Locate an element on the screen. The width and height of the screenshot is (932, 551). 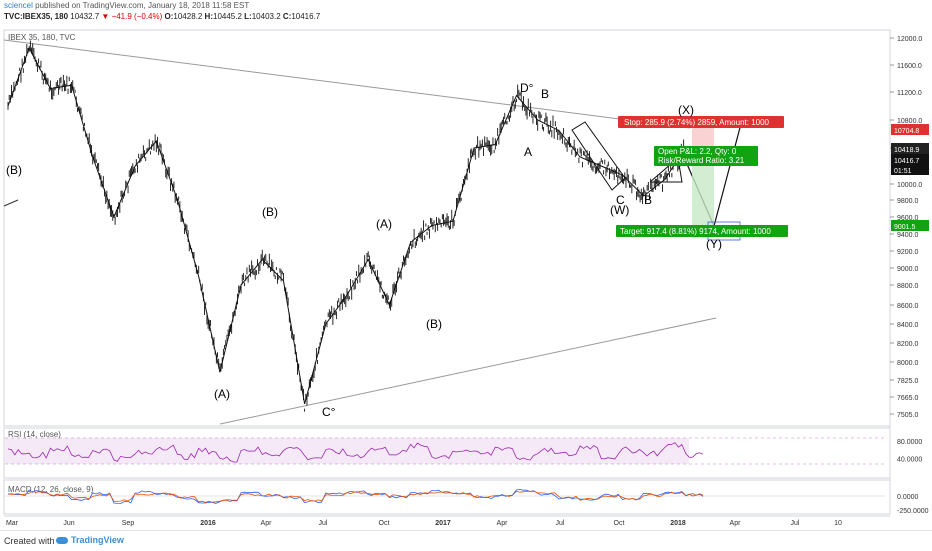
y-tick-label: 8800.0 is located at coordinates (908, 286).